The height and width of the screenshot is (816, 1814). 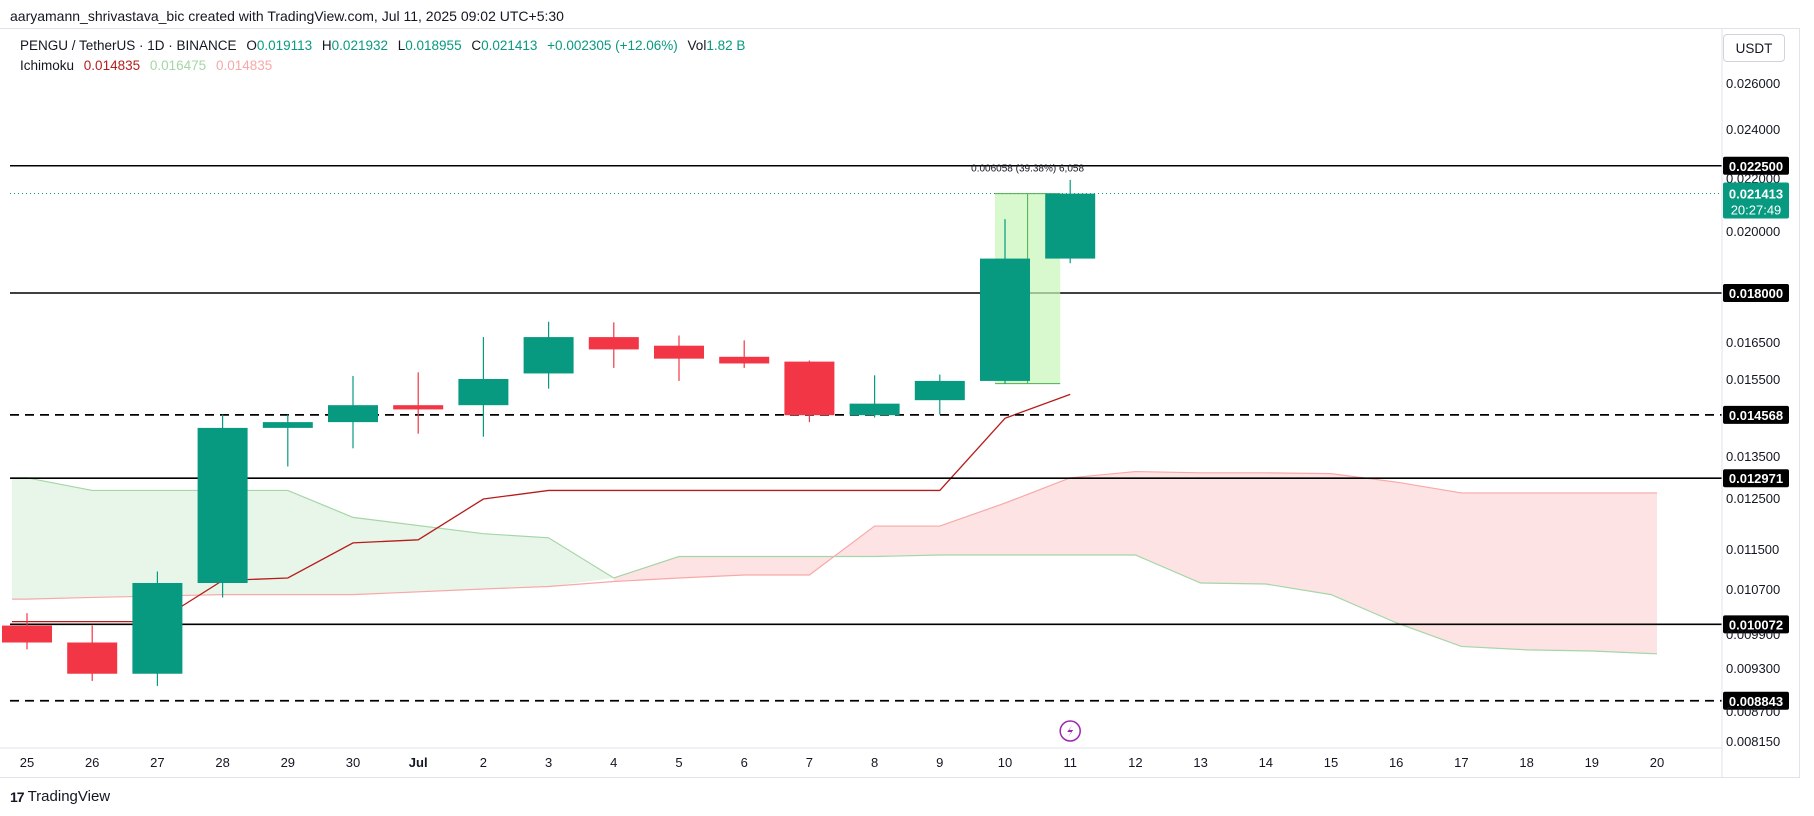 What do you see at coordinates (809, 762) in the screenshot?
I see `x-axis-tick-label: 7` at bounding box center [809, 762].